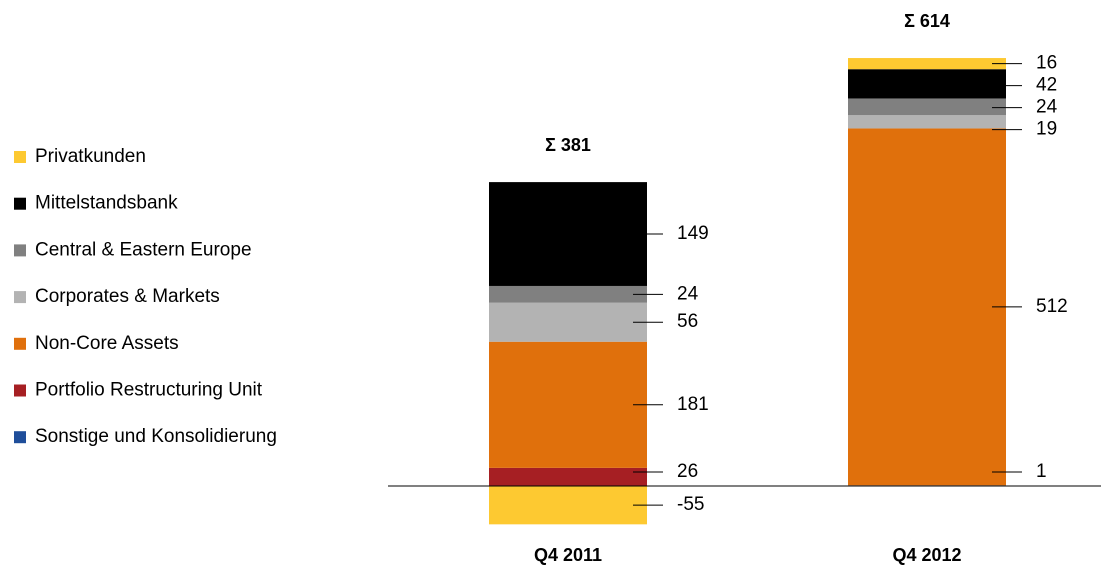 Image resolution: width=1101 pixels, height=572 pixels. I want to click on data-label: 181, so click(693, 404).